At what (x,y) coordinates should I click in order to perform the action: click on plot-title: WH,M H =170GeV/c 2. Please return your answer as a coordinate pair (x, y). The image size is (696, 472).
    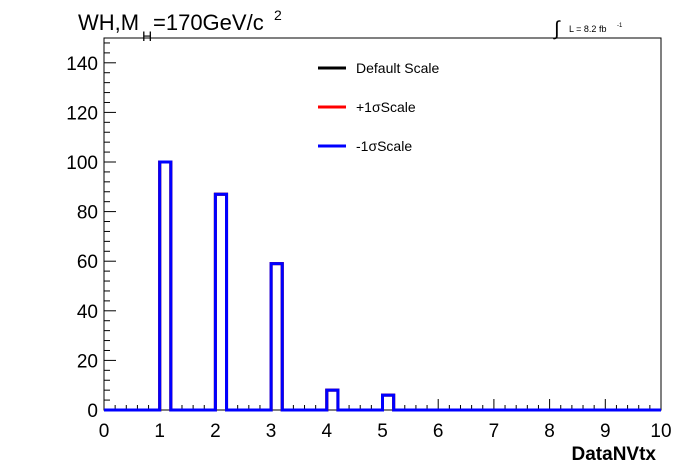
    Looking at the image, I should click on (180, 25).